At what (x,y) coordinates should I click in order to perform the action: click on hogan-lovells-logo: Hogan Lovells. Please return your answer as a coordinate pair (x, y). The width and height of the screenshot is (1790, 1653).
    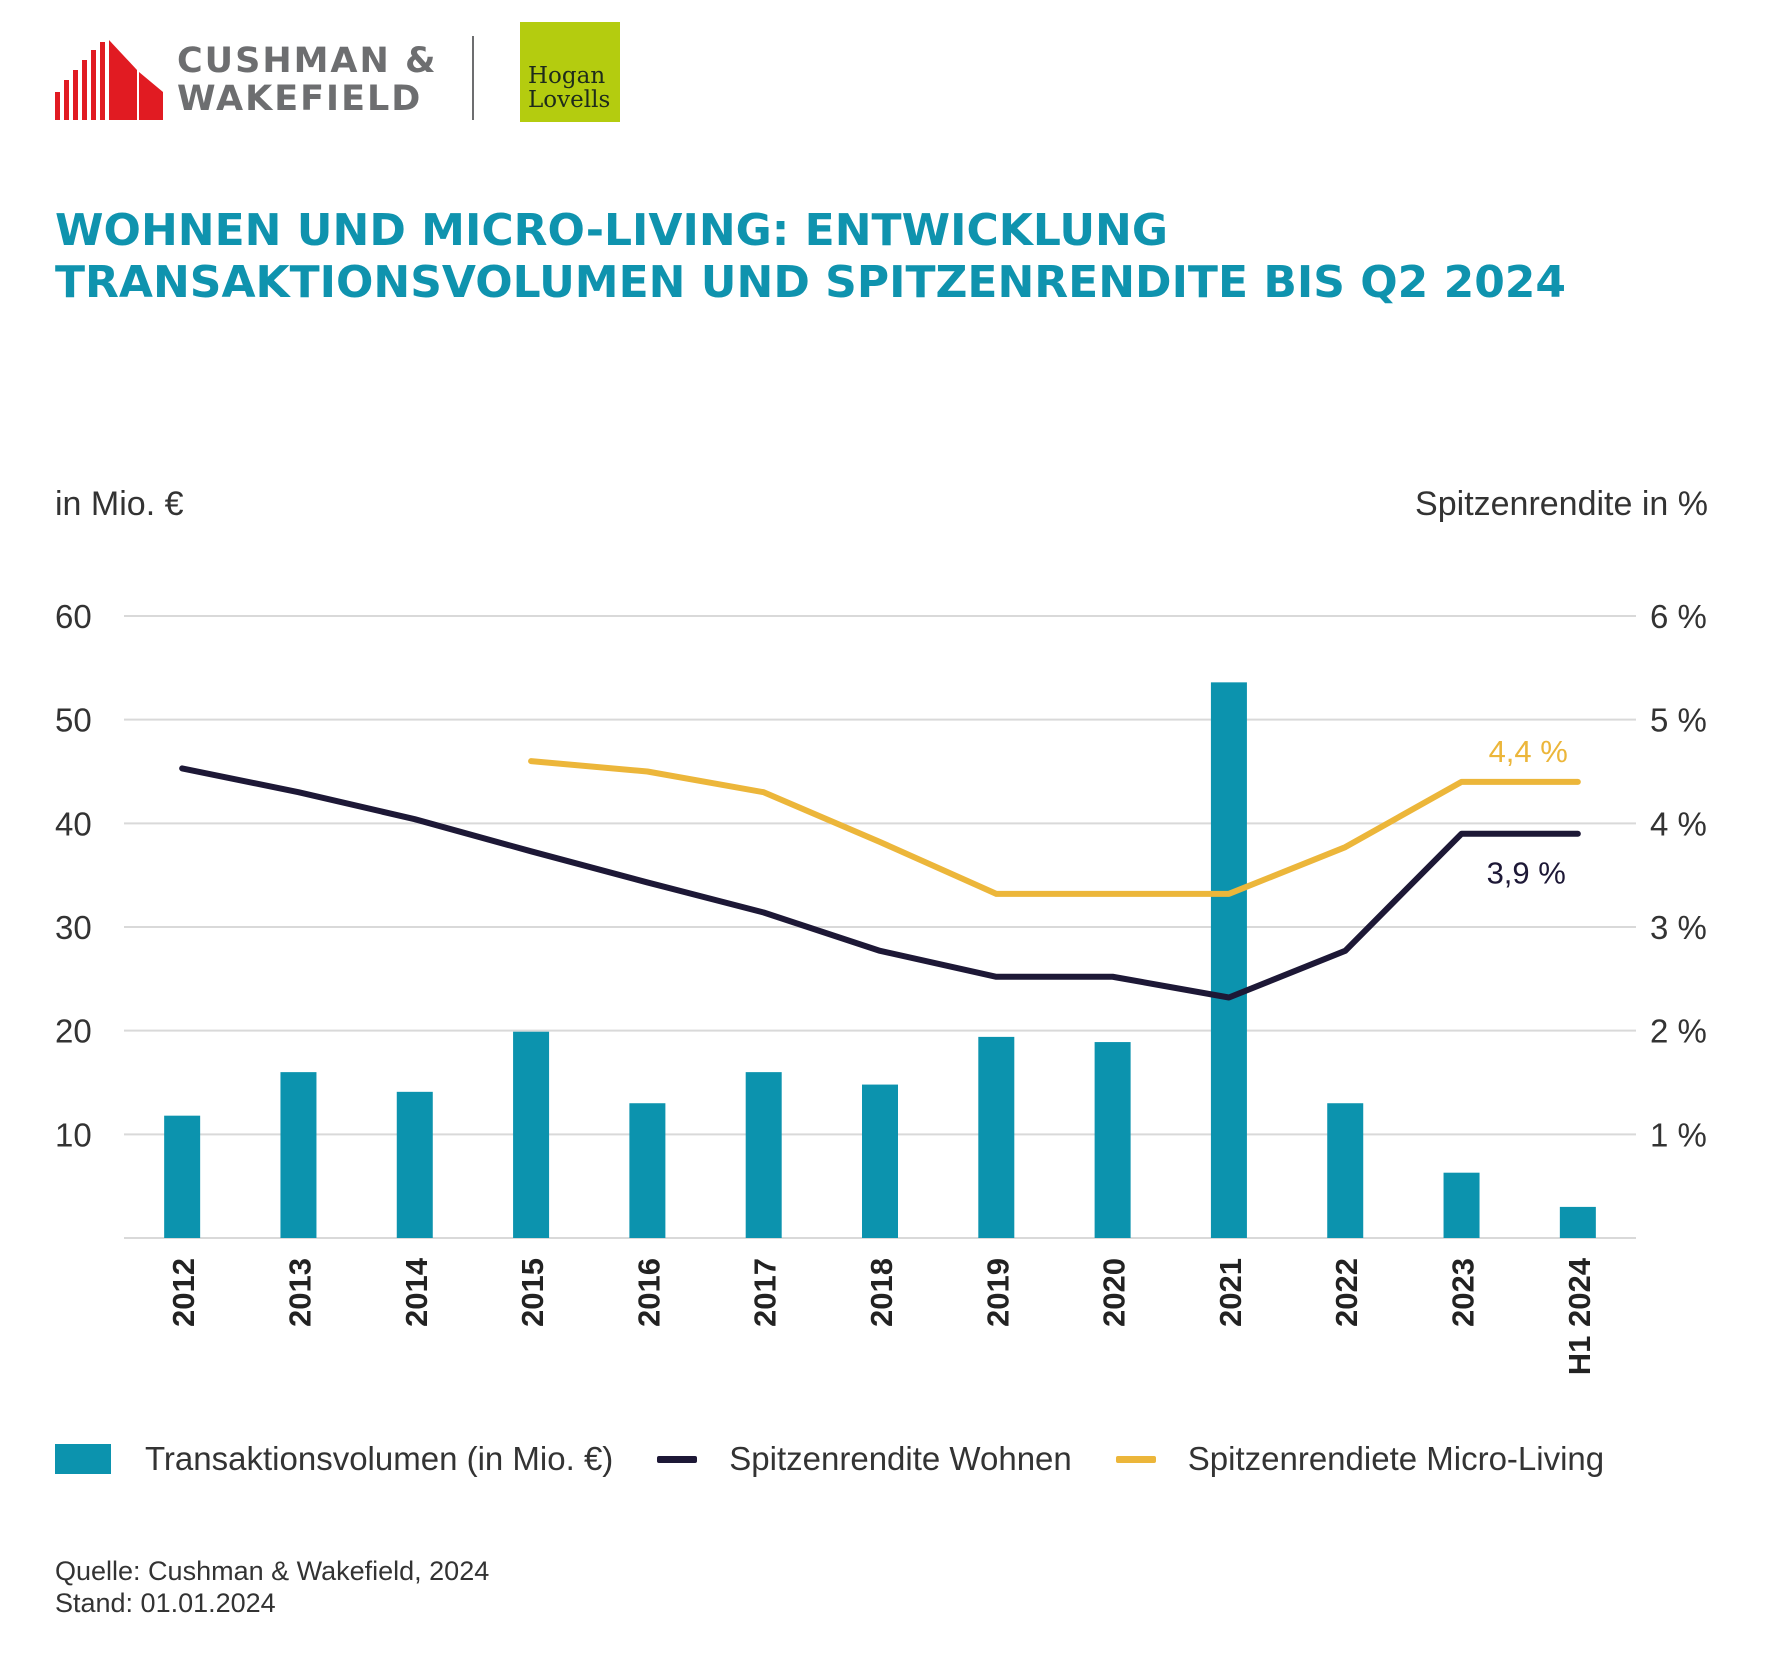
    Looking at the image, I should click on (570, 72).